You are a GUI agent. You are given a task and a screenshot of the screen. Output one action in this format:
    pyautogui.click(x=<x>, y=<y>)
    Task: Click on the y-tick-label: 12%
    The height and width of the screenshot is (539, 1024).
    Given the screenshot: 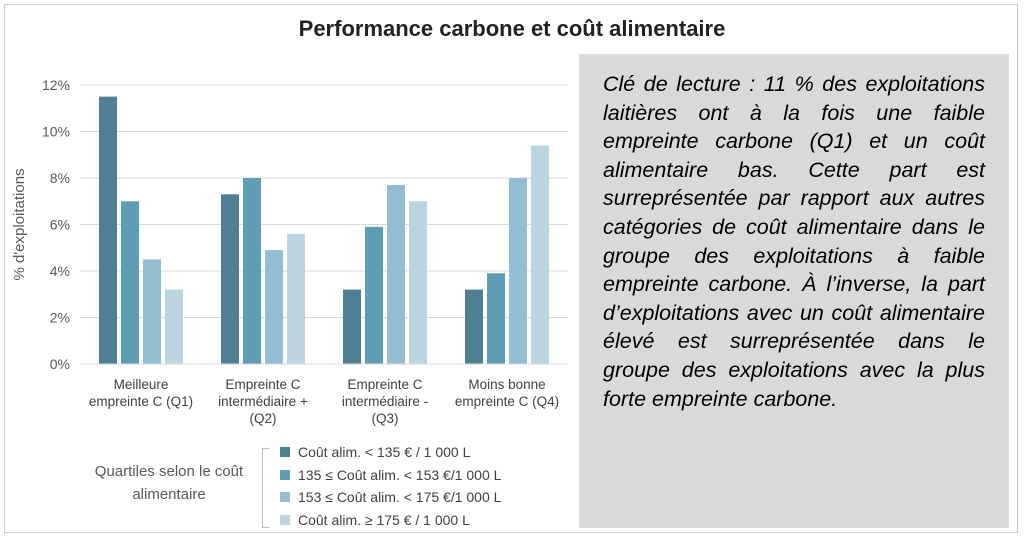 What is the action you would take?
    pyautogui.click(x=56, y=85)
    